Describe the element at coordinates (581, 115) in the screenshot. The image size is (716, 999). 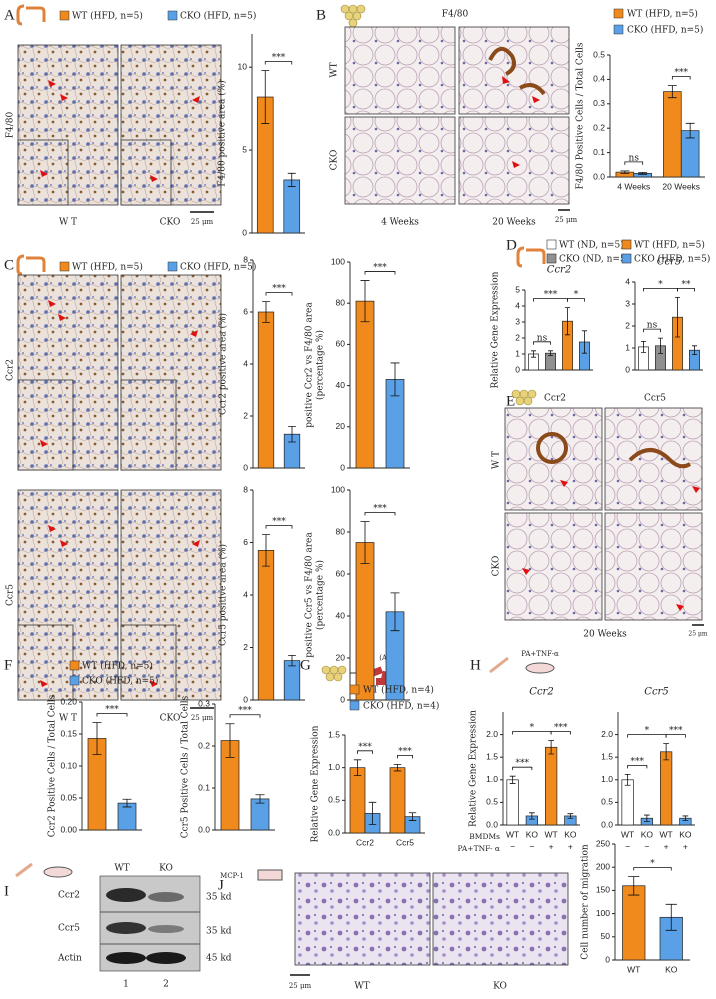
I see `y-axis-label: F4/80 Positive Cells / Total Cells` at that location.